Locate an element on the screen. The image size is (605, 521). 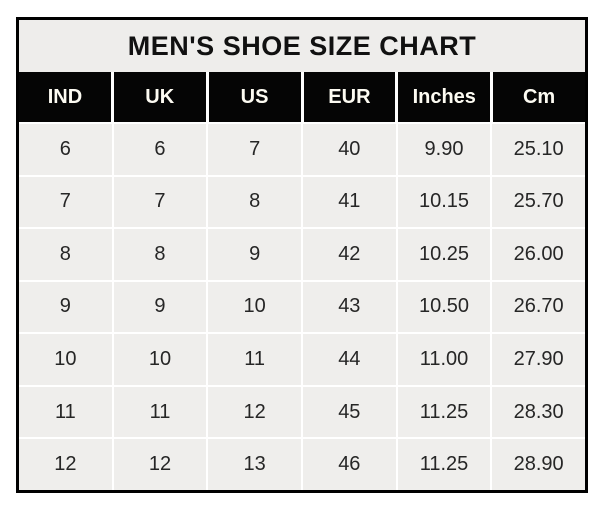
table-cell: 26.00 is located at coordinates (538, 254).